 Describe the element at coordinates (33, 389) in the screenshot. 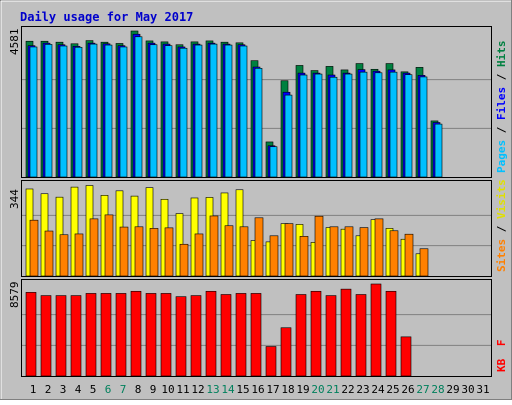

I see `x-tick-label-day-1: 1` at that location.